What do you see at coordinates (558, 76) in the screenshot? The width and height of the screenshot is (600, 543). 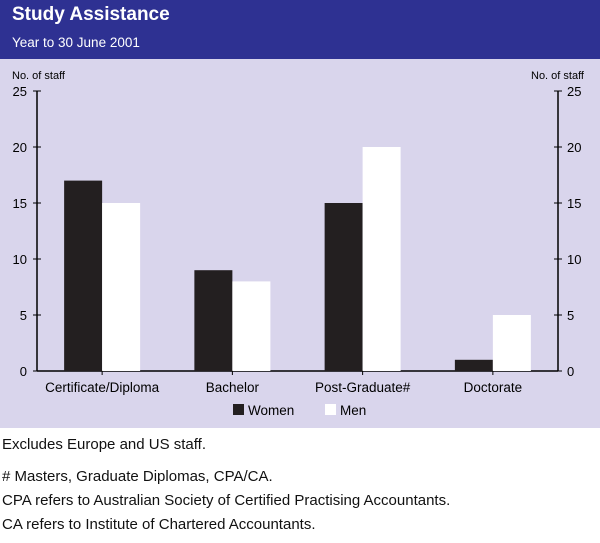 I see `y-axis-label-right: No. of staff` at bounding box center [558, 76].